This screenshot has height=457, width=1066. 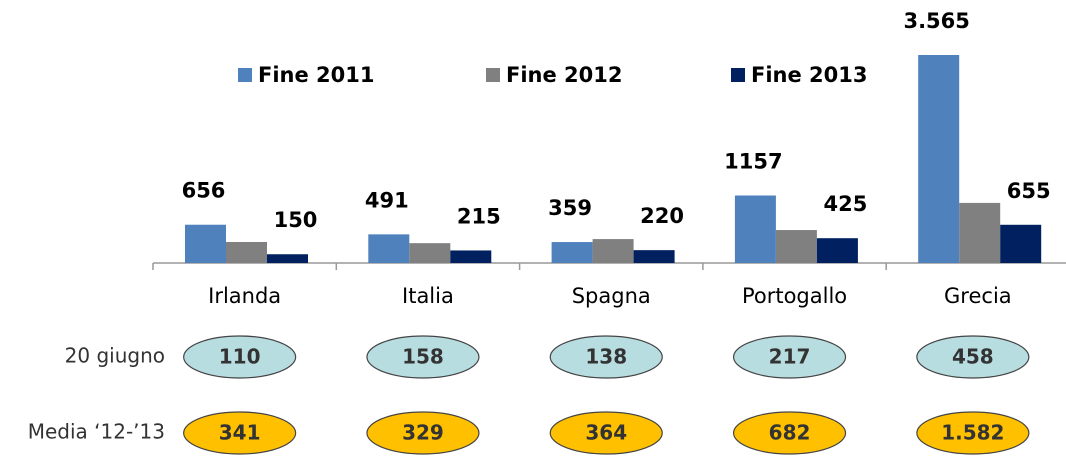 What do you see at coordinates (479, 216) in the screenshot?
I see `data-label: 215` at bounding box center [479, 216].